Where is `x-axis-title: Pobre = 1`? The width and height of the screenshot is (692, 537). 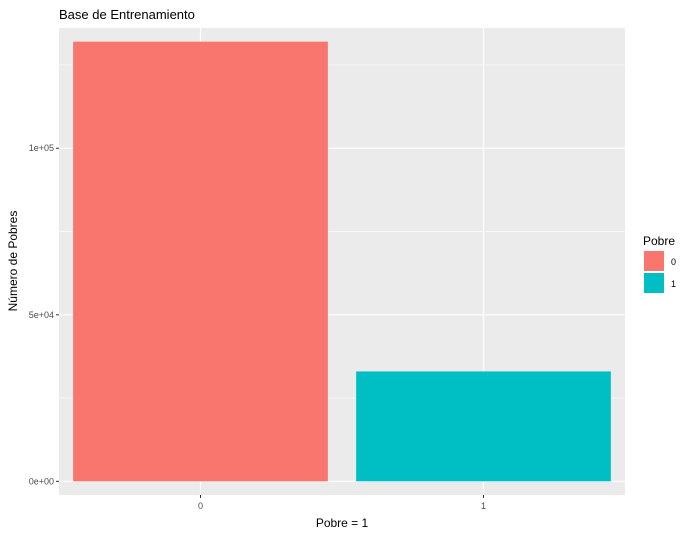 x-axis-title: Pobre = 1 is located at coordinates (342, 523).